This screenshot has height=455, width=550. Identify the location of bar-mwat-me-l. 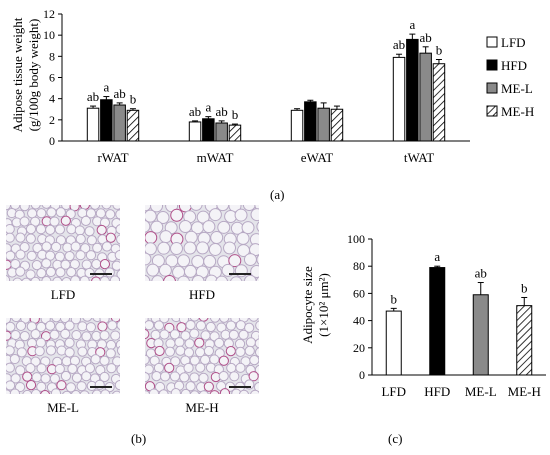
(222, 132).